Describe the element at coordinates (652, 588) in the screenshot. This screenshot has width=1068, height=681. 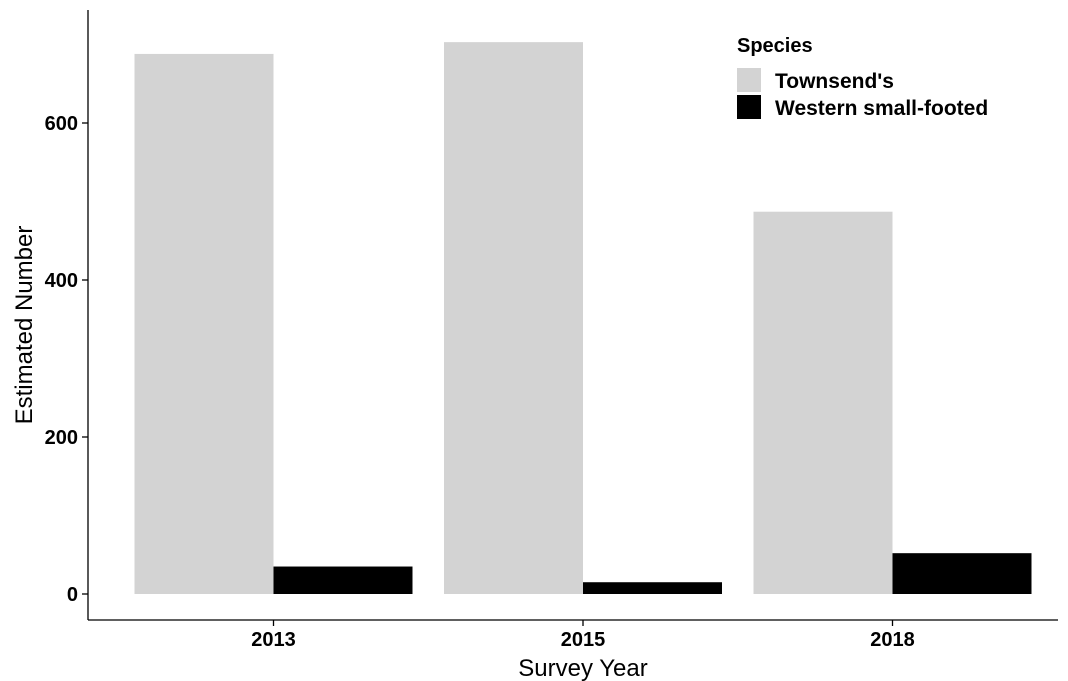
I see `bar-2015-western-small-footed` at that location.